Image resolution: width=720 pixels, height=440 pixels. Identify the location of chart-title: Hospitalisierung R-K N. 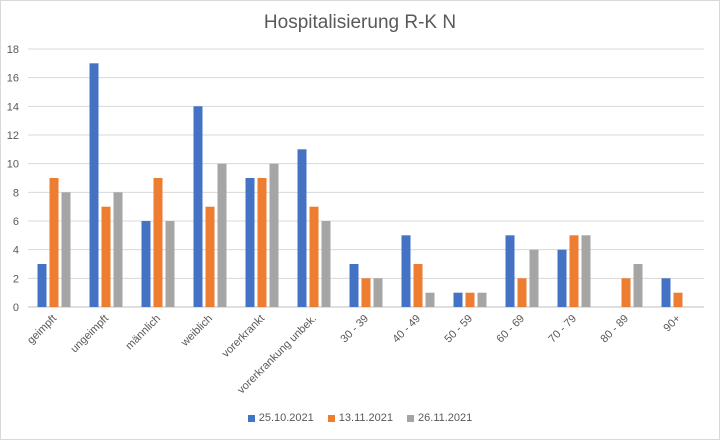
(360, 22).